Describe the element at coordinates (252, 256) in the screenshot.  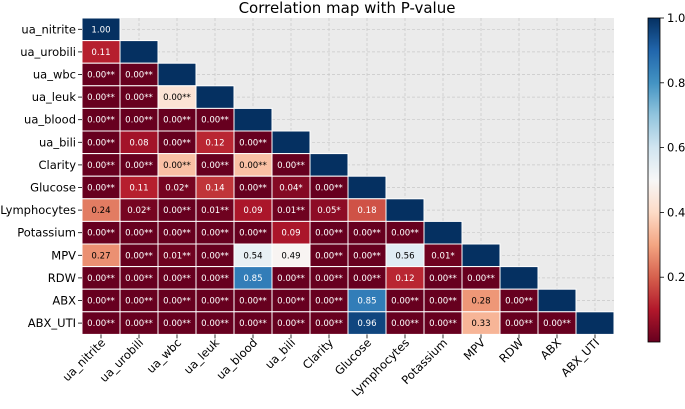
I see `cell-value-label: 0.54` at that location.